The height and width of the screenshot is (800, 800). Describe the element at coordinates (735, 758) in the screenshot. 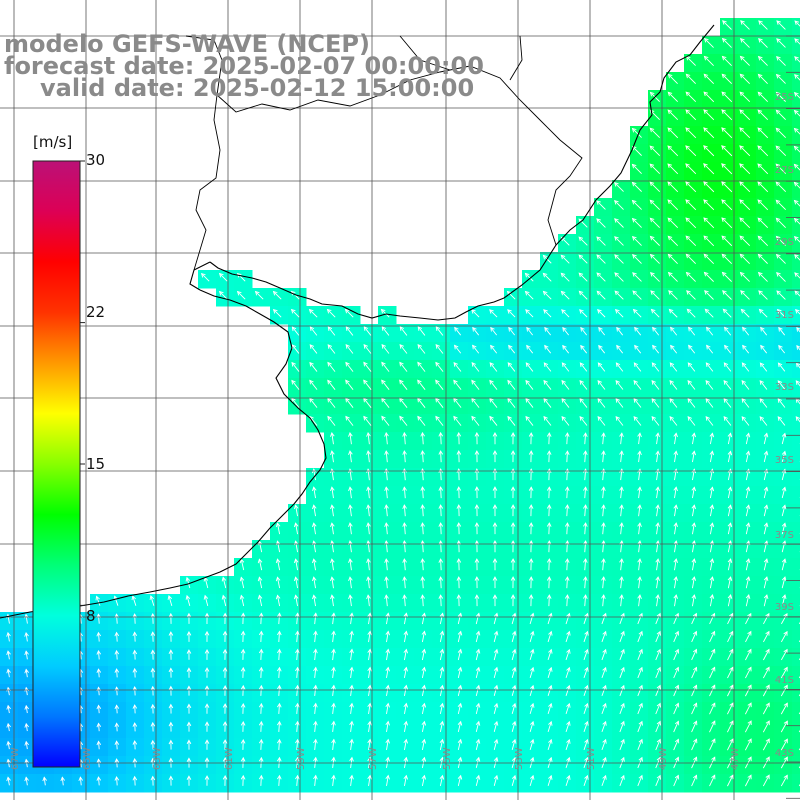

I see `longitude-label: 47W` at that location.